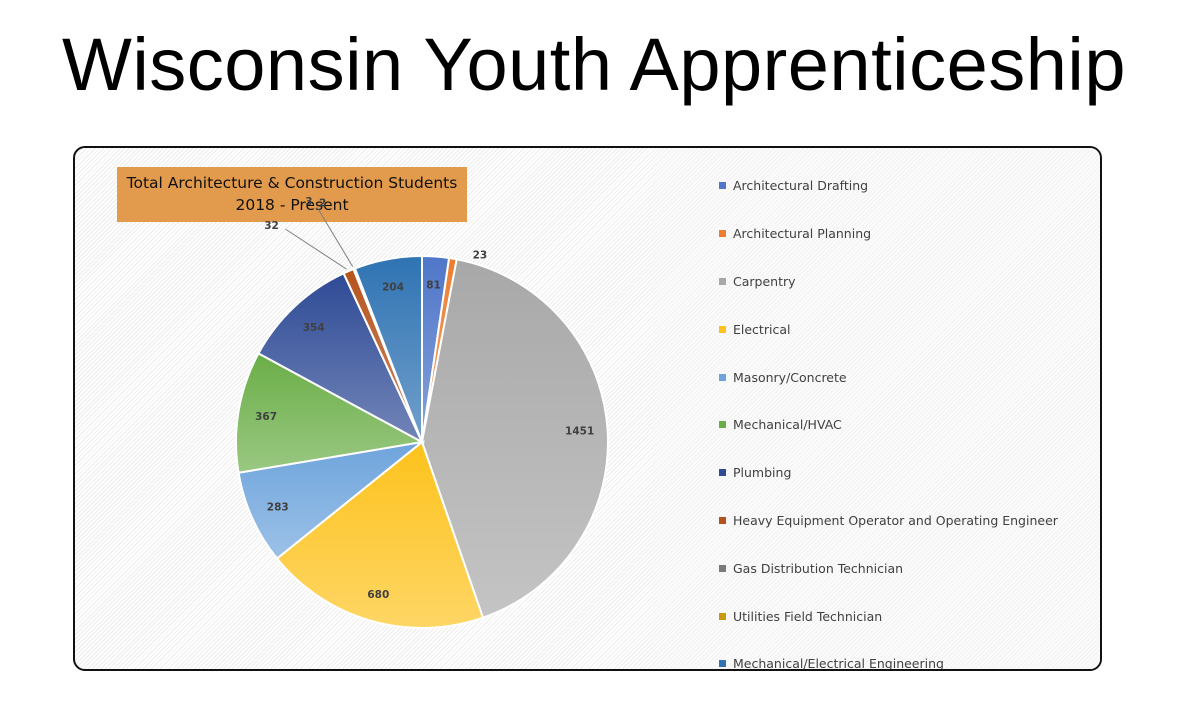 The height and width of the screenshot is (713, 1188). What do you see at coordinates (802, 234) in the screenshot?
I see `legend-label: Architectural Planning` at bounding box center [802, 234].